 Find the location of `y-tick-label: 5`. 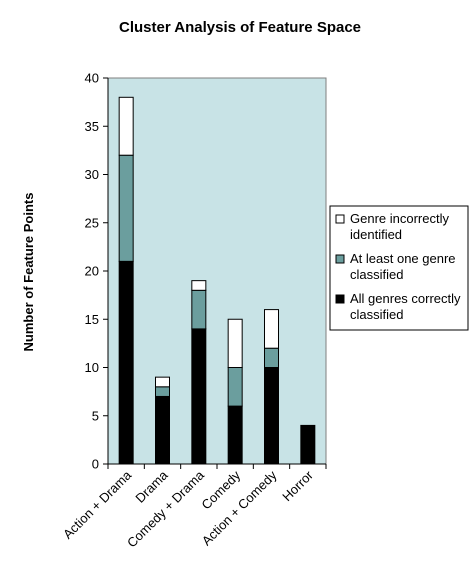

y-tick-label: 5 is located at coordinates (95, 415).